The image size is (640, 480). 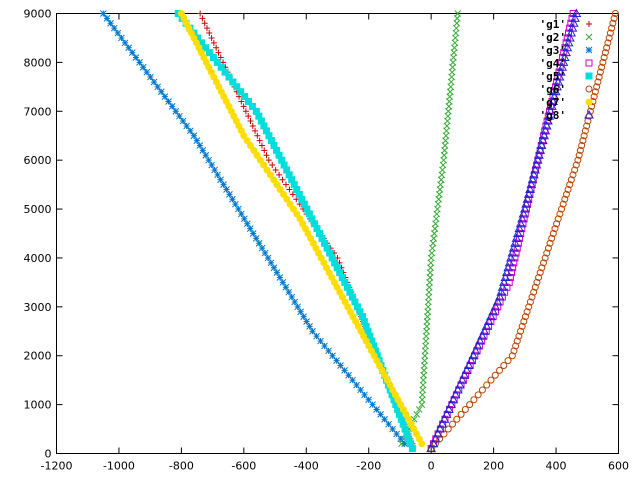 What do you see at coordinates (38, 160) in the screenshot?
I see `y-tick-label: 6000` at bounding box center [38, 160].